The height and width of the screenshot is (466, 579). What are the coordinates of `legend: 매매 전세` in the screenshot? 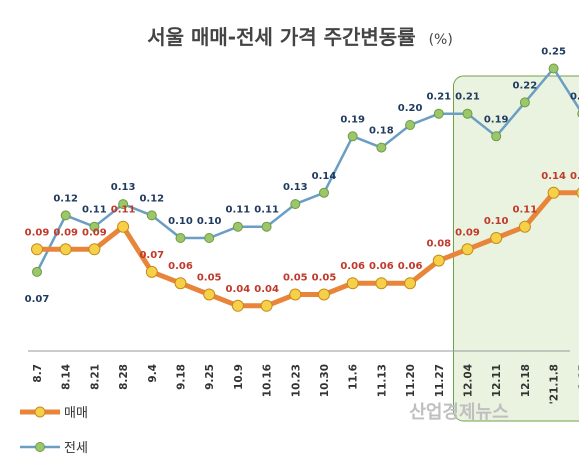 It's located at (54, 431).